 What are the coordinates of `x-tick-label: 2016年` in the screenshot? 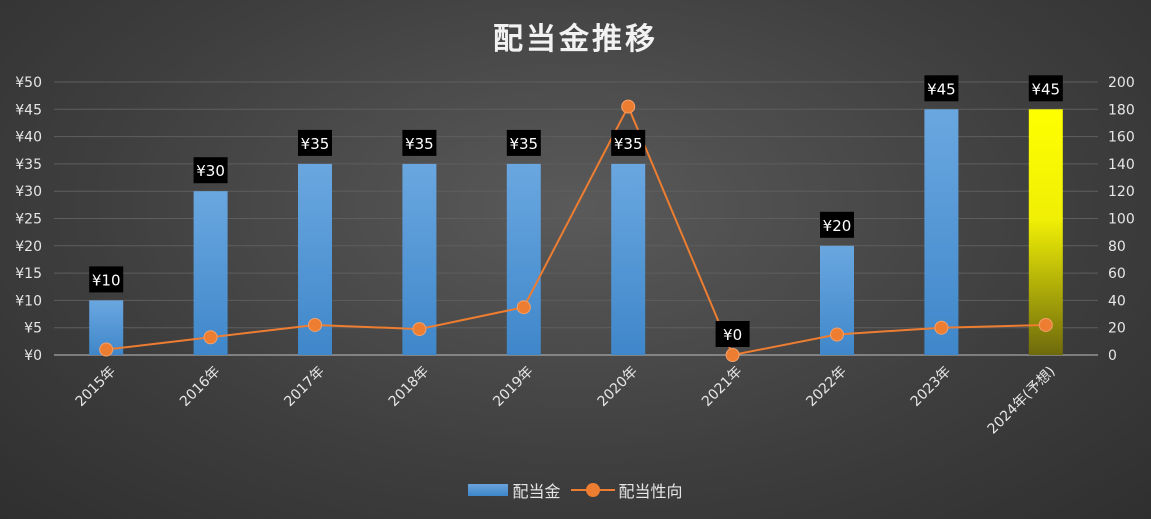 It's located at (200, 387).